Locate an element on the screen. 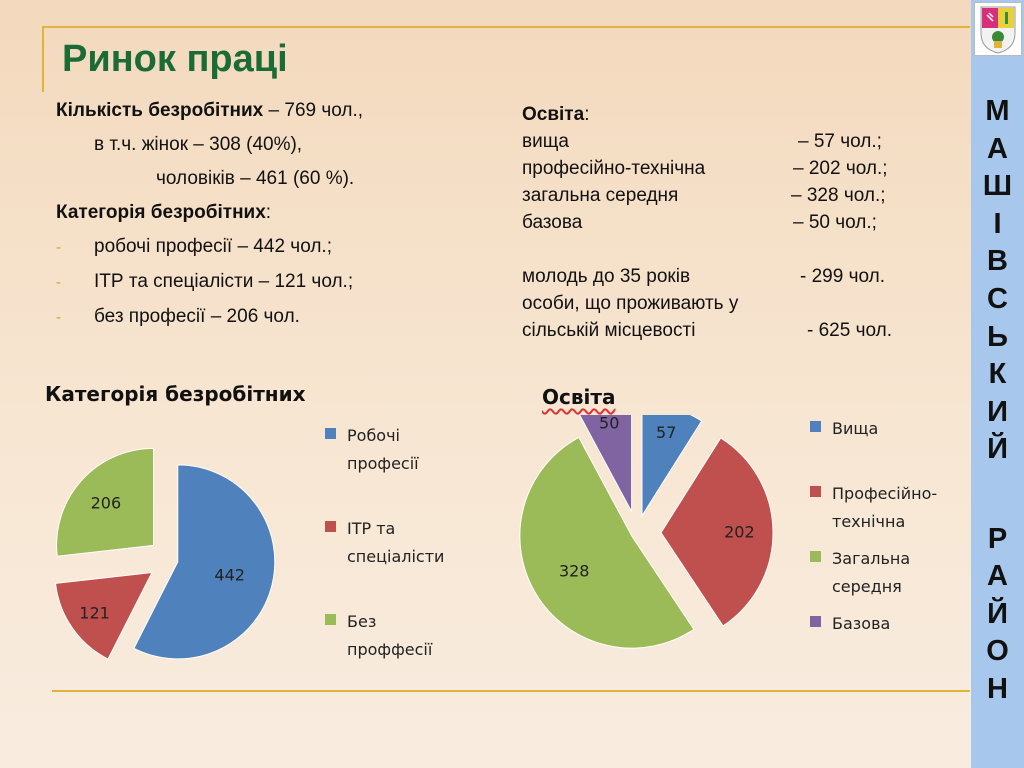 The image size is (1024, 768). education-row-label: базова is located at coordinates (552, 222).